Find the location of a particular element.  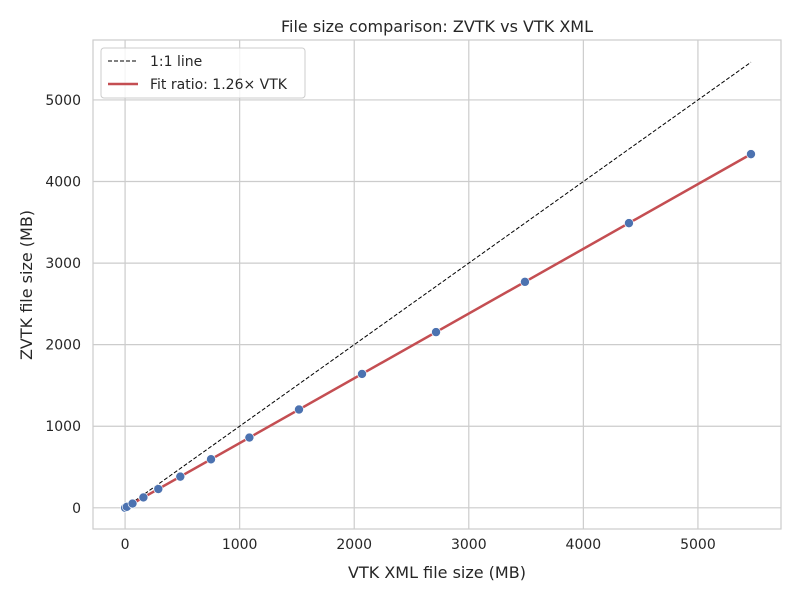

x-tick-labels: 0 1000 2000 3000 4000 5000 is located at coordinates (418, 545).